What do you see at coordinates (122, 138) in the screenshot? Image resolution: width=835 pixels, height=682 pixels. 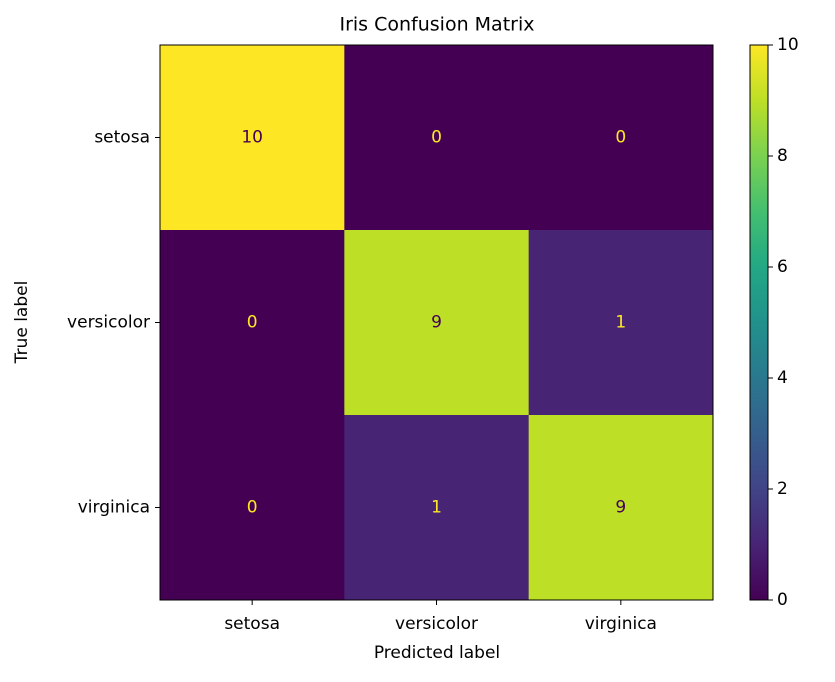 I see `y-tick-label: setosa` at bounding box center [122, 138].